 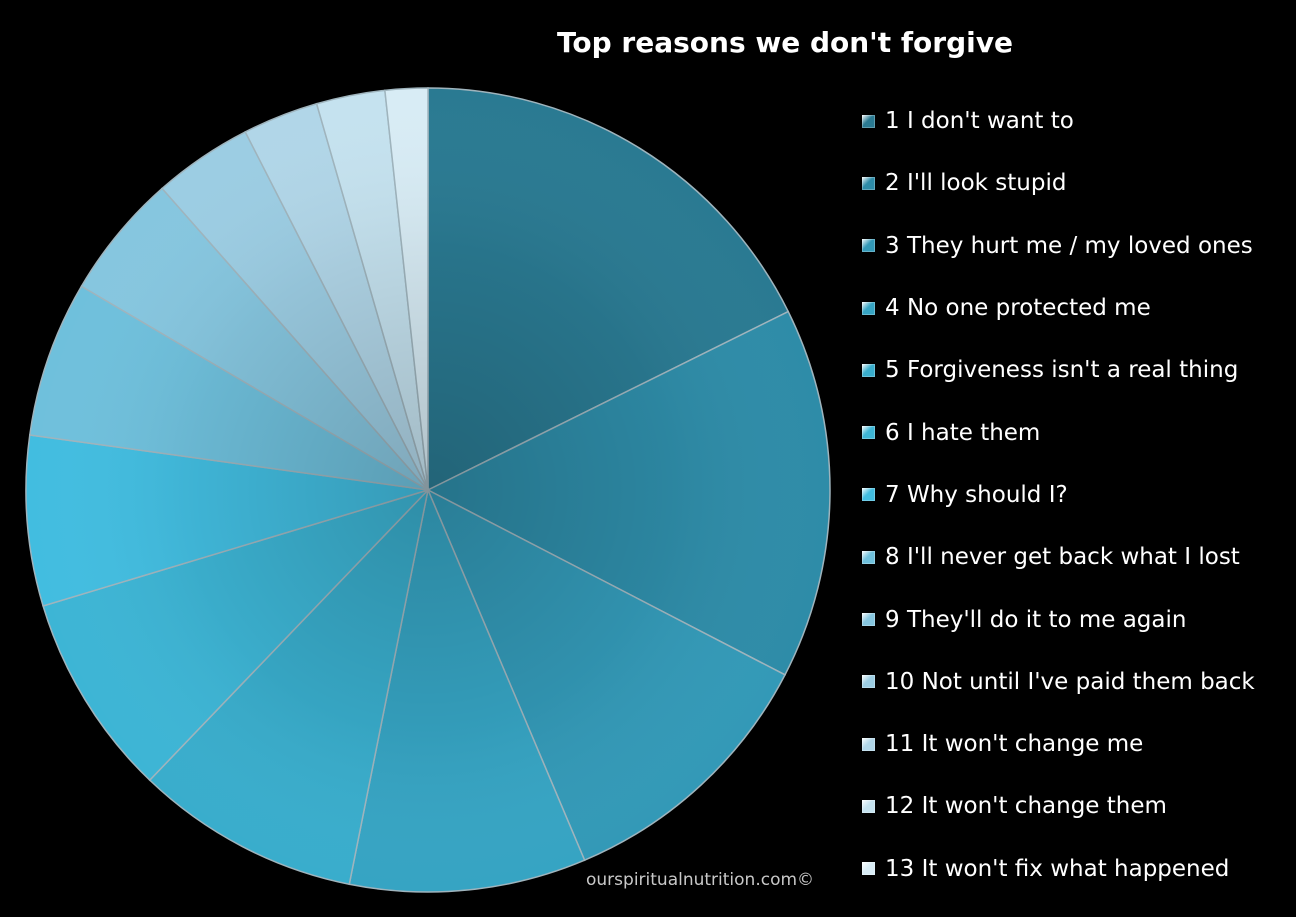 I want to click on legend-item: 11 It won't change me, so click(x=1077, y=744).